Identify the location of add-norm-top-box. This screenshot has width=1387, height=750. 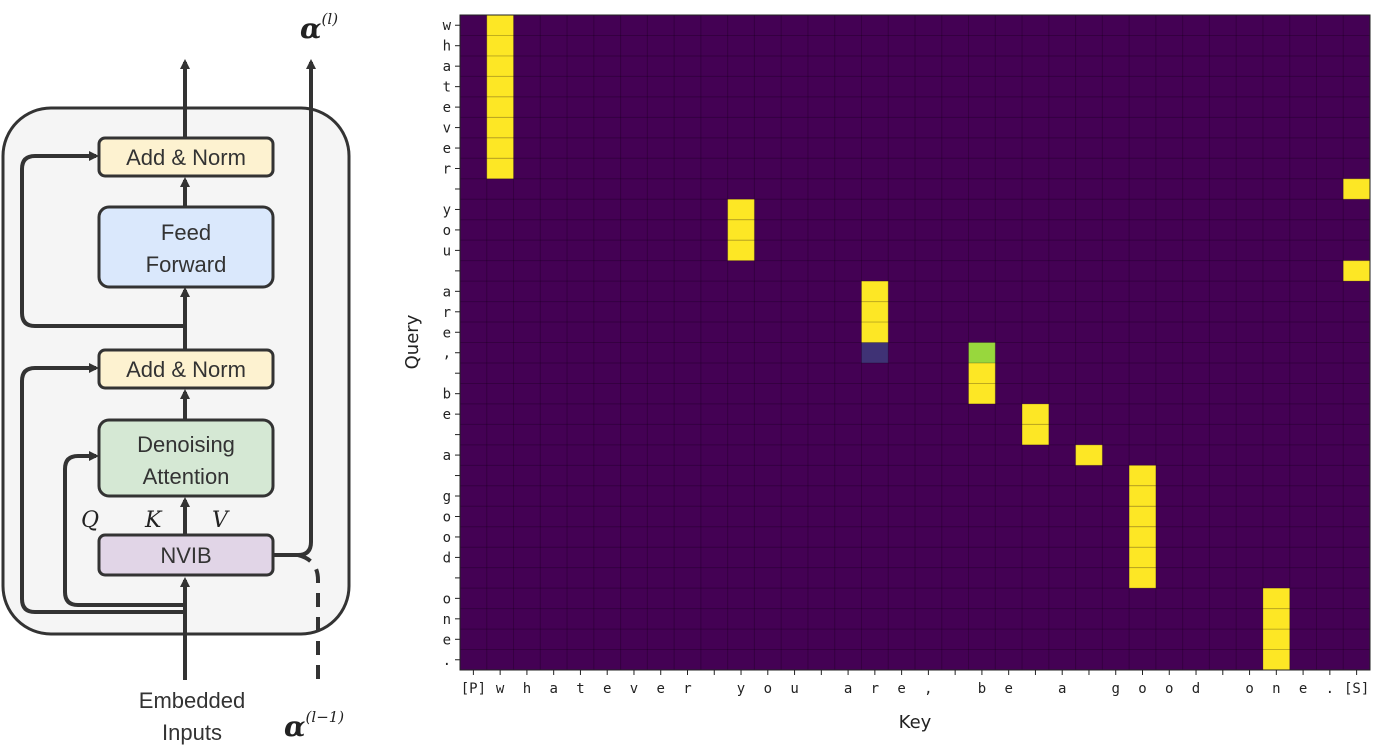
(186, 157).